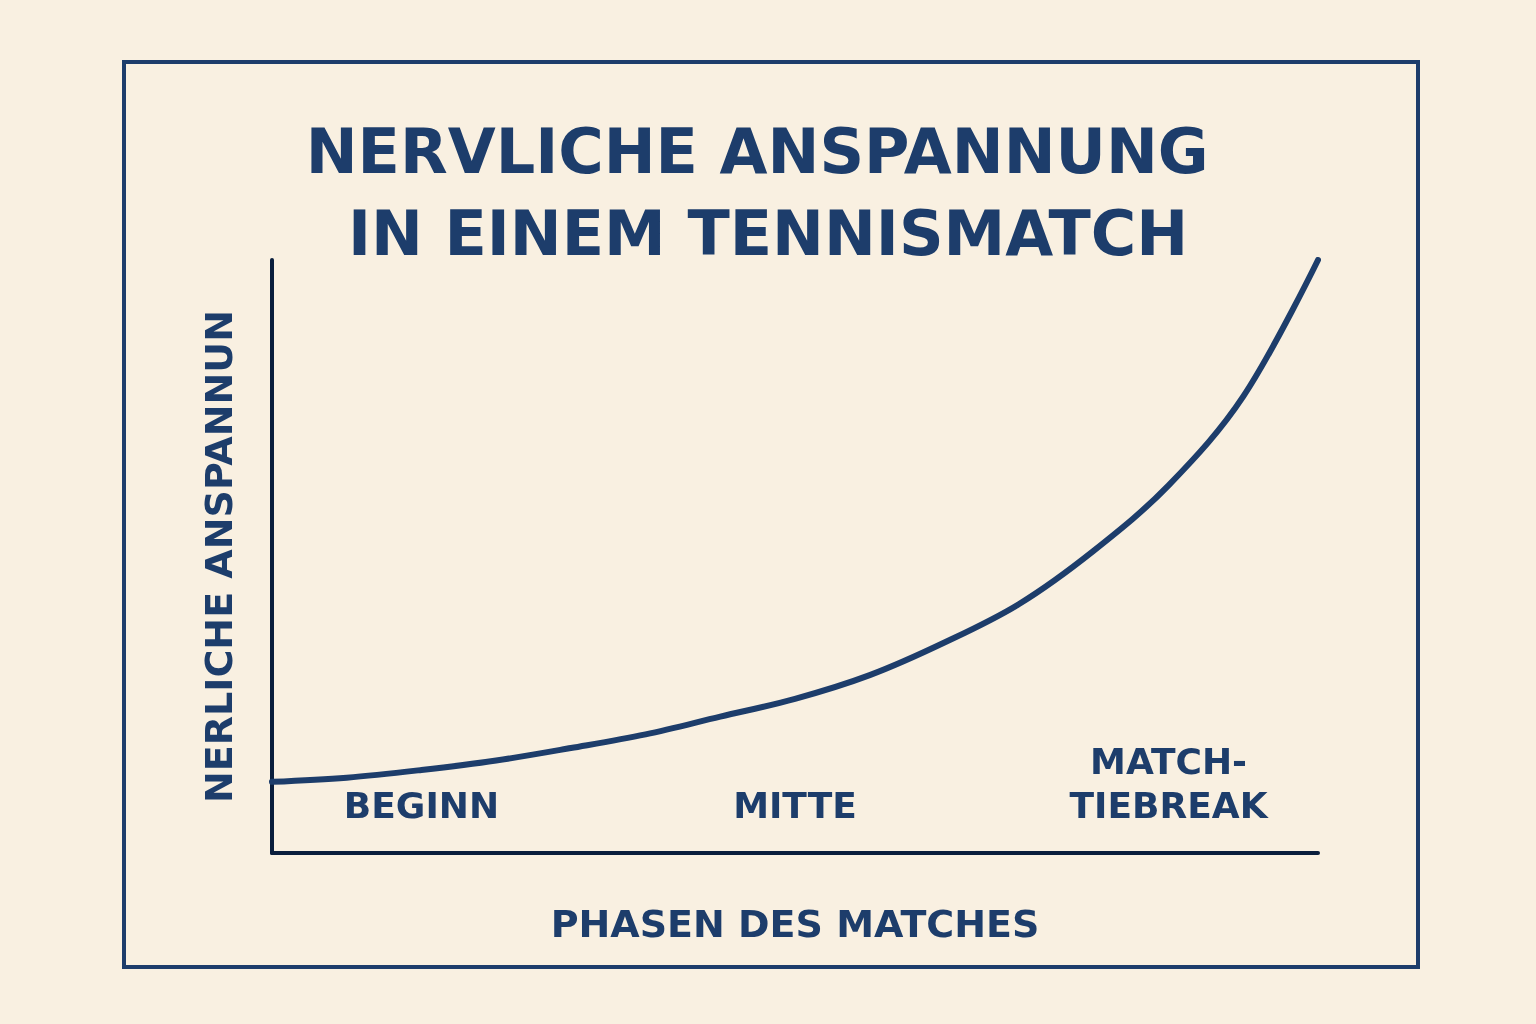 This screenshot has width=1536, height=1024. I want to click on chart-title: NERVLICHE ANSPANNUNG IN EINEM TENNISMATCH, so click(768, 192).